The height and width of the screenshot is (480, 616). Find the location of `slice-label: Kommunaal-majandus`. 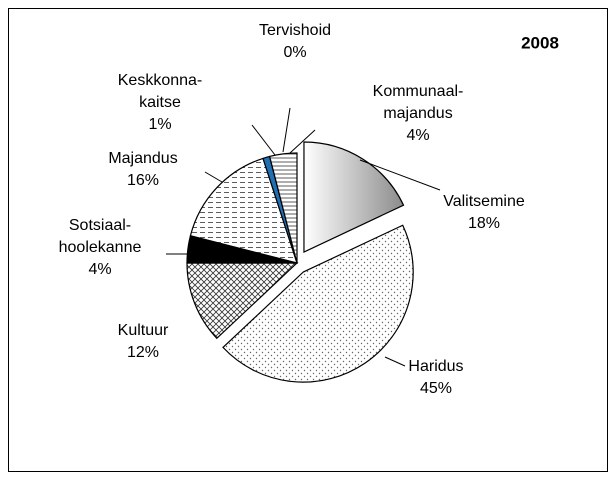

slice-label: Kommunaal-majandus is located at coordinates (418, 102).